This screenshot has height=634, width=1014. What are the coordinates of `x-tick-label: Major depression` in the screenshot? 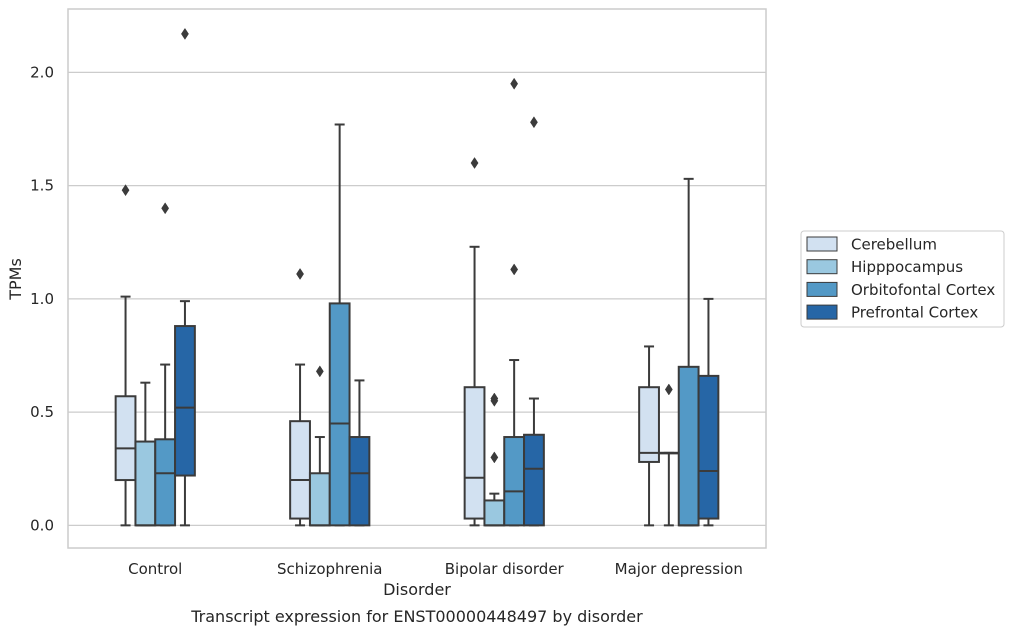 It's located at (679, 569).